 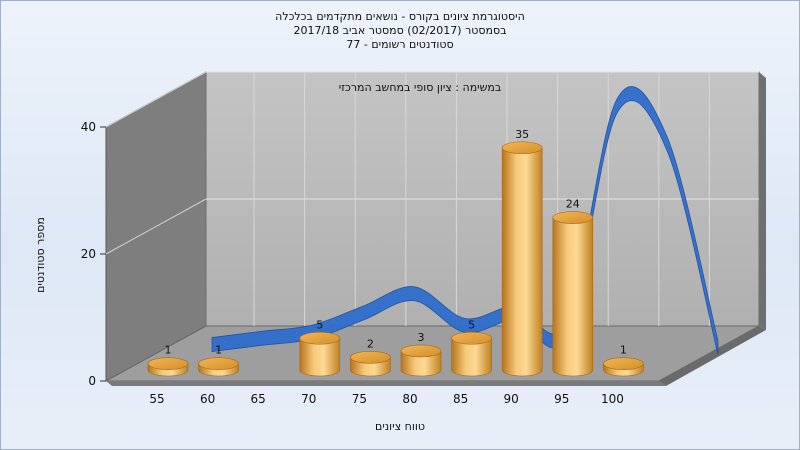 I want to click on floor-right-edge, so click(x=712, y=356).